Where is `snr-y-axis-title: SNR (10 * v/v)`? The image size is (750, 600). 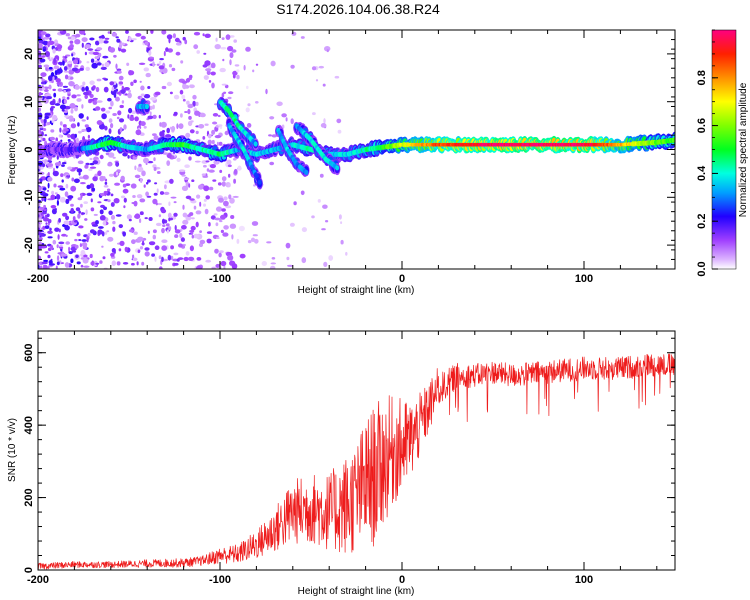
snr-y-axis-title: SNR (10 * v/v) is located at coordinates (12, 450).